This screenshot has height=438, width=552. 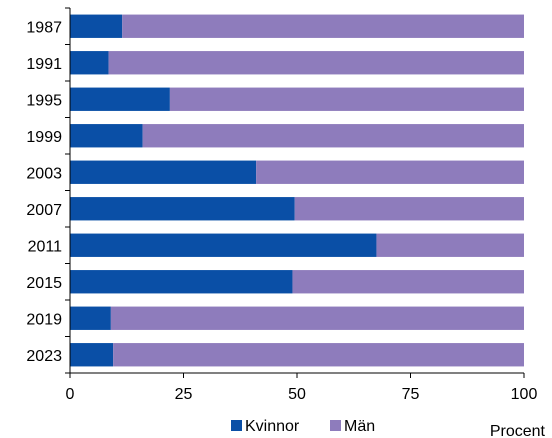 What do you see at coordinates (346, 99) in the screenshot?
I see `bar-man-1995` at bounding box center [346, 99].